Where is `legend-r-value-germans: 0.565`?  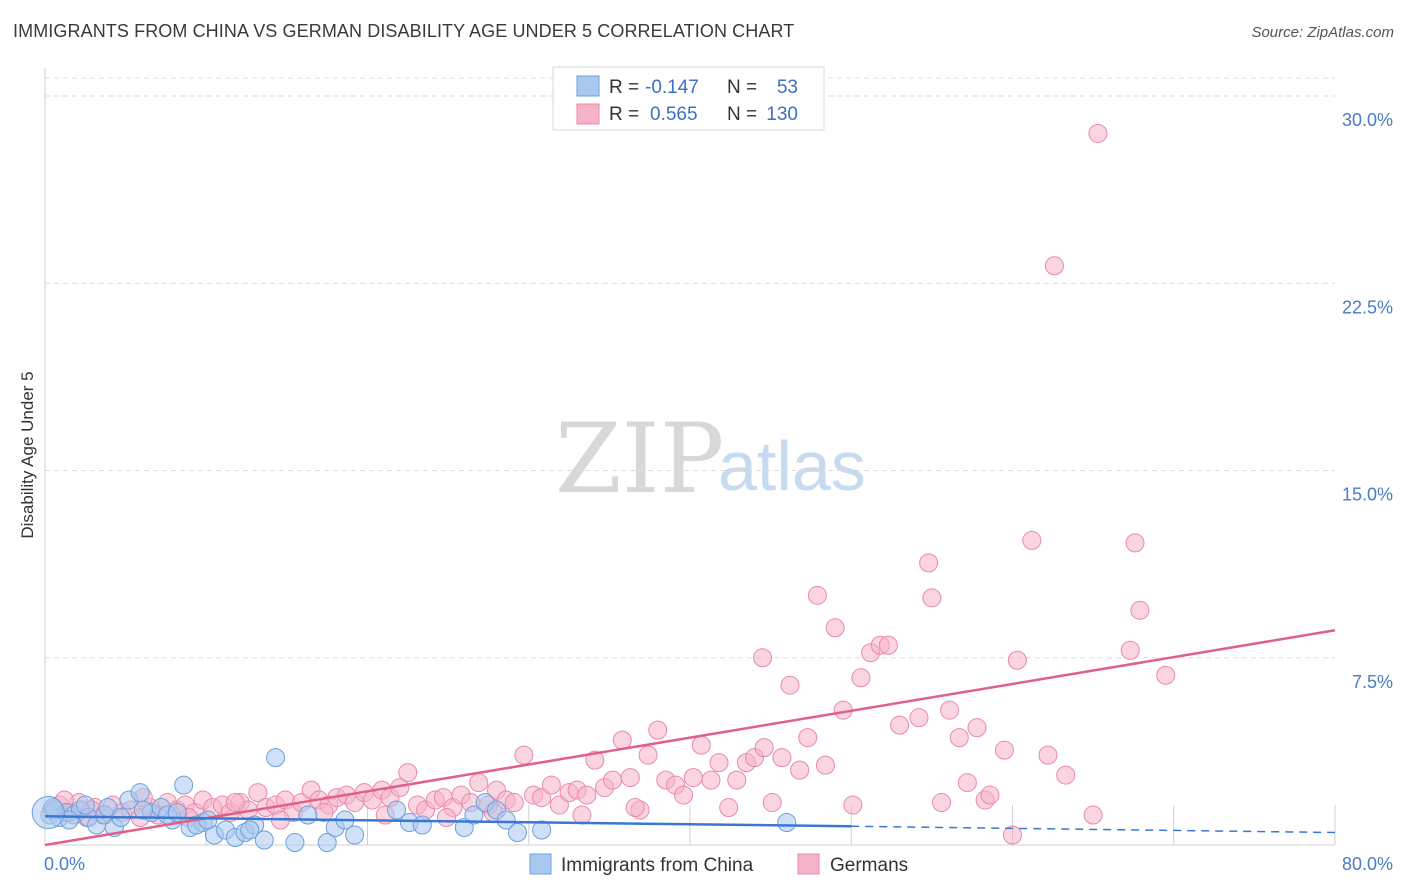 legend-r-value-germans: 0.565 is located at coordinates (674, 114).